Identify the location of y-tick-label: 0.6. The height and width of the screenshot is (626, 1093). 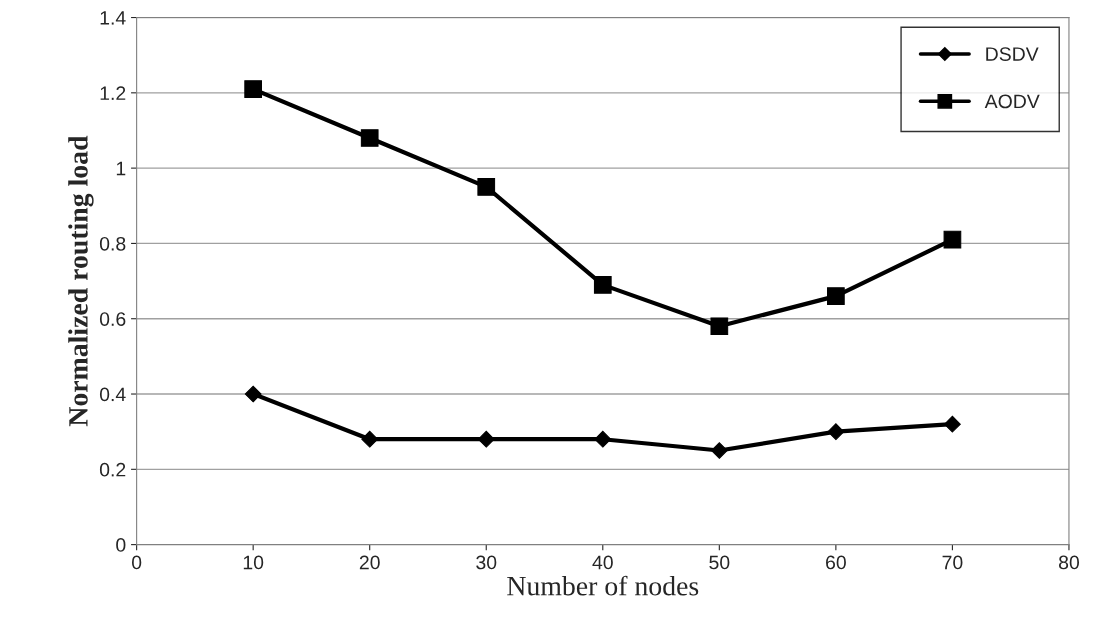
(112, 319).